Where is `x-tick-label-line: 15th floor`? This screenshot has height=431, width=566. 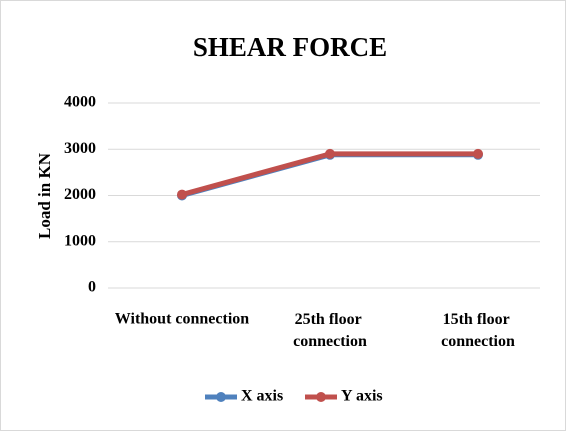
x-tick-label-line: 15th floor is located at coordinates (478, 319).